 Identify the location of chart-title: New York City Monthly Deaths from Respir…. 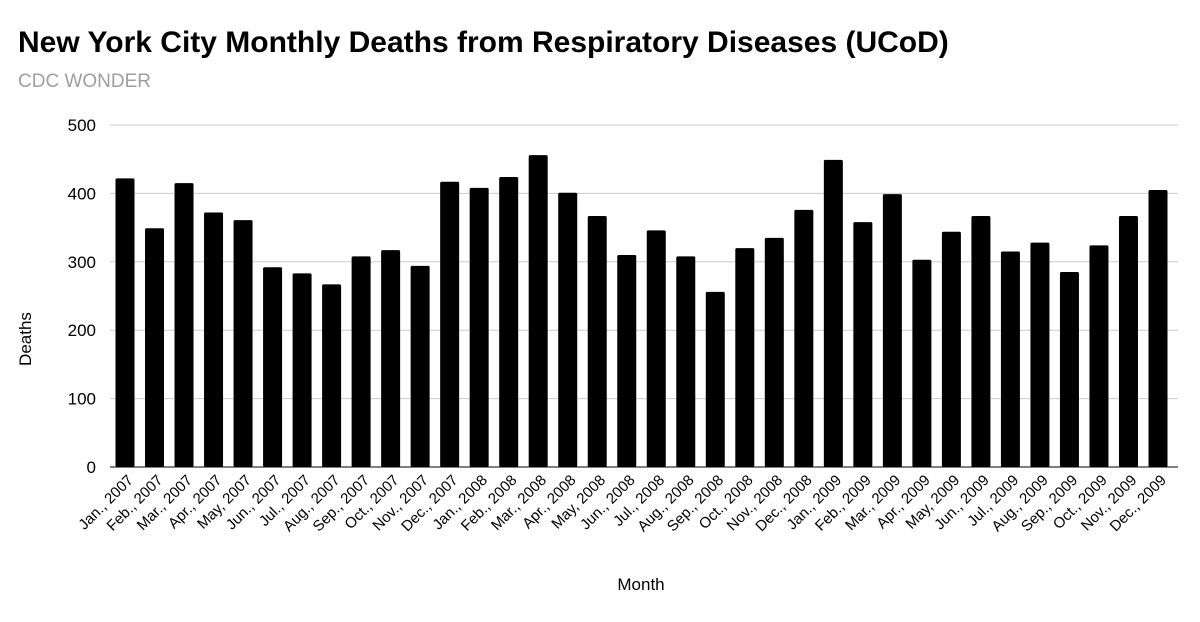
(483, 42).